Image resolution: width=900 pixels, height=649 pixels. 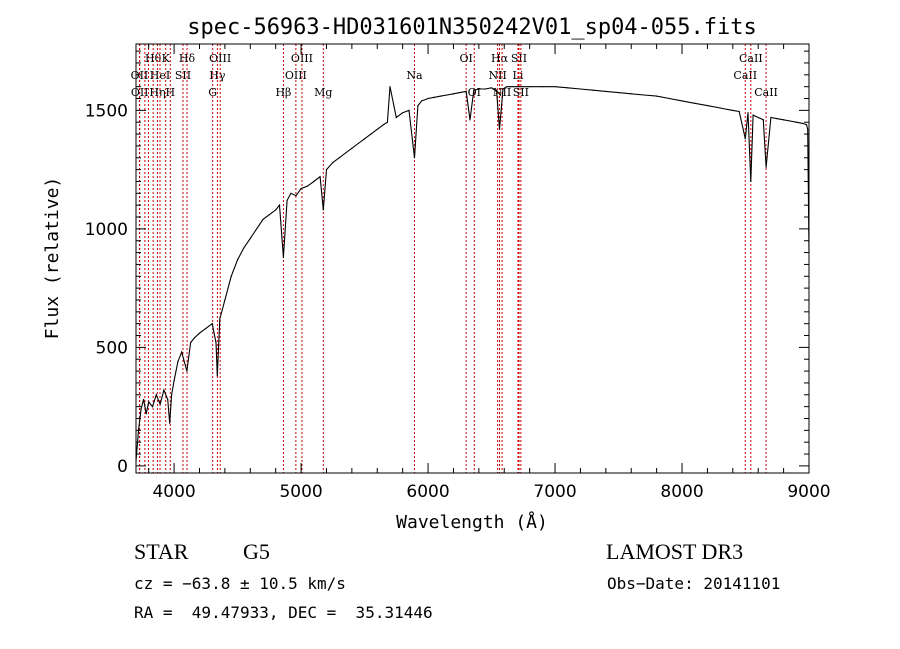 I want to click on object-subclass: G5, so click(x=256, y=551).